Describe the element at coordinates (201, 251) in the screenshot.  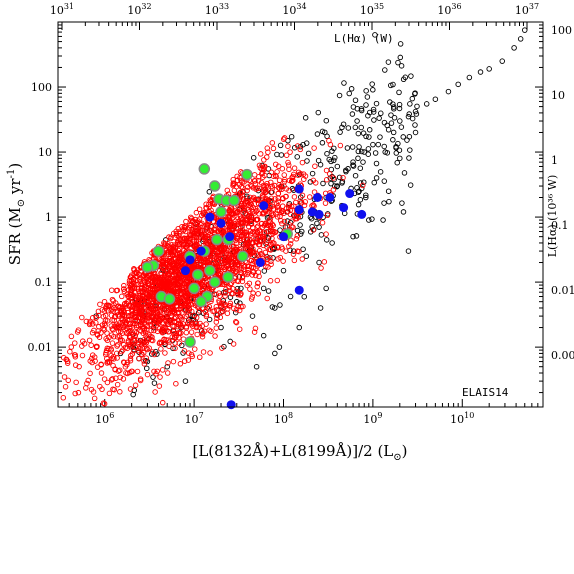
I see `blue-point` at that location.